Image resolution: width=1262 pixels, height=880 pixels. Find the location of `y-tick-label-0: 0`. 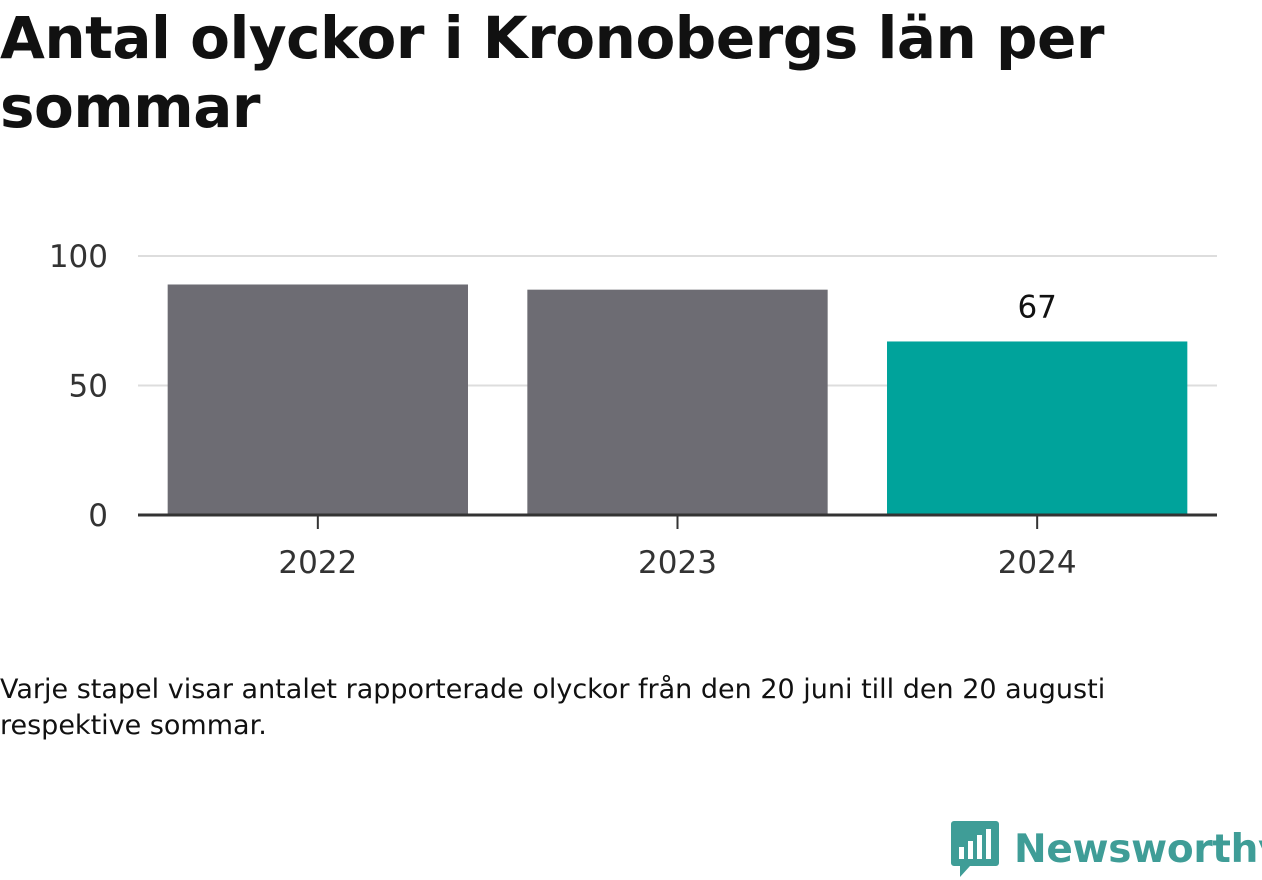

y-tick-label-0: 0 is located at coordinates (98, 516).